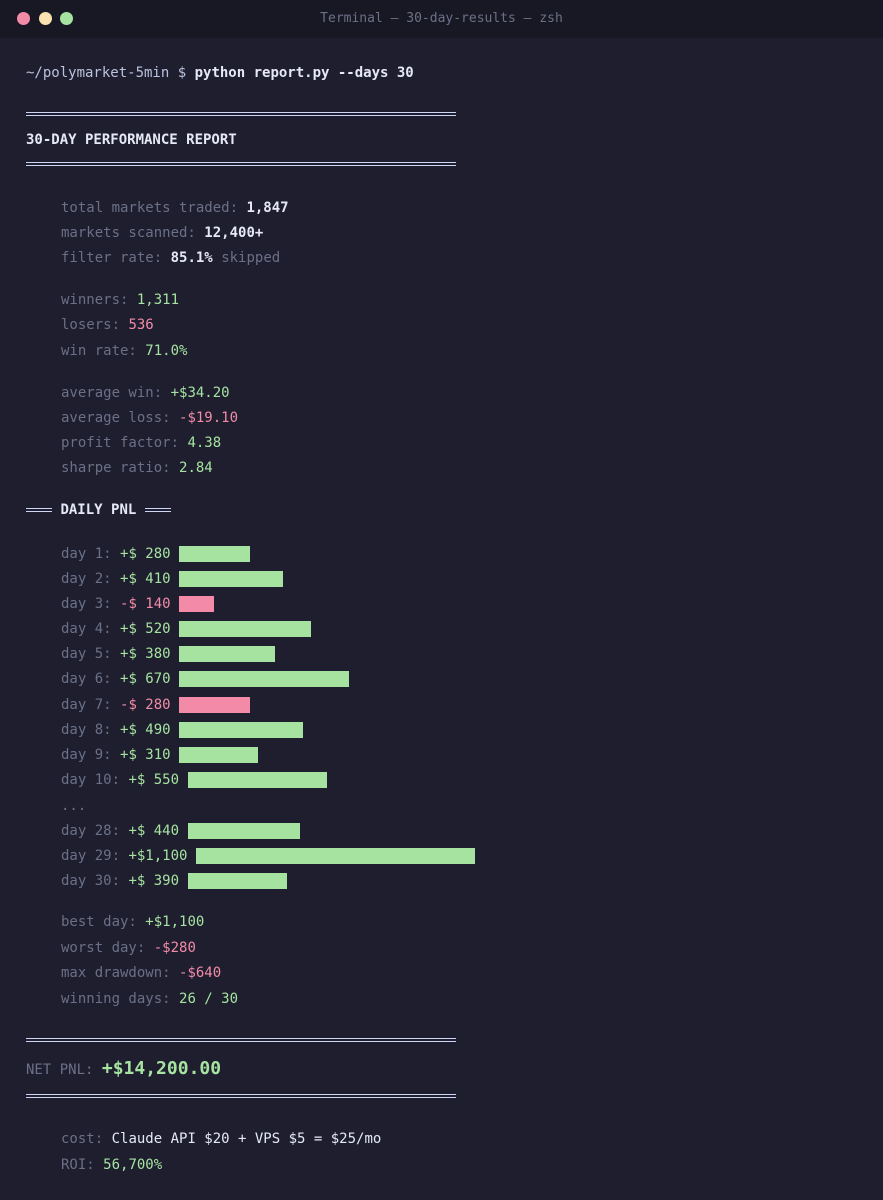 The image size is (883, 1200). What do you see at coordinates (23, 18) in the screenshot?
I see `close-window-button` at bounding box center [23, 18].